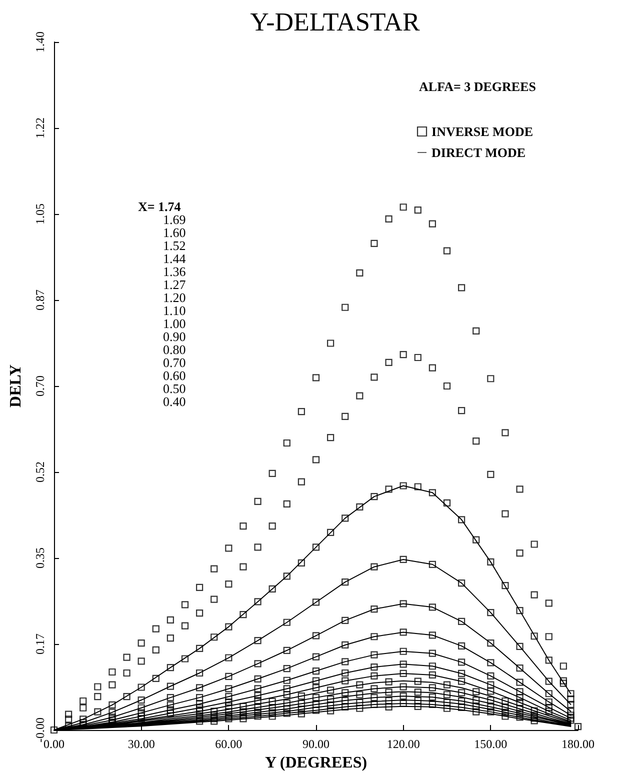 The width and height of the screenshot is (618, 780). Describe the element at coordinates (160, 206) in the screenshot. I see `annotation: X= 1.74` at that location.